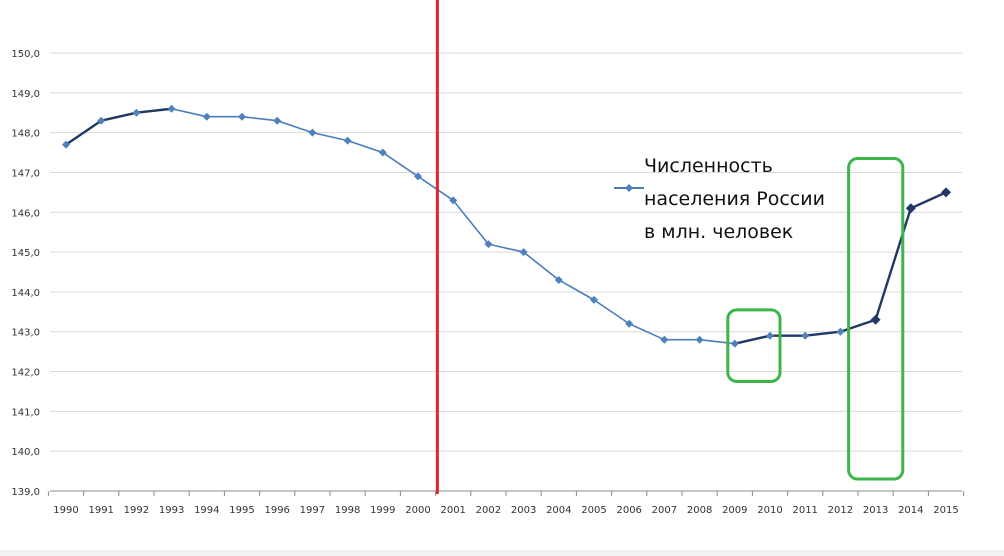 This screenshot has height=556, width=1004. Describe the element at coordinates (629, 323) in the screenshot. I see `data-point-2006` at that location.